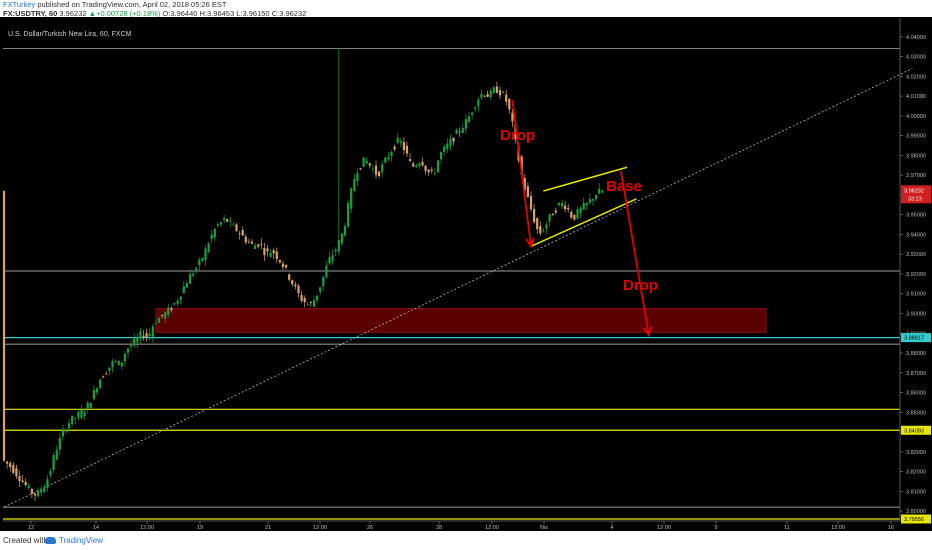 This screenshot has height=550, width=932. What do you see at coordinates (200, 528) in the screenshot?
I see `time-tick-label: 19` at bounding box center [200, 528].